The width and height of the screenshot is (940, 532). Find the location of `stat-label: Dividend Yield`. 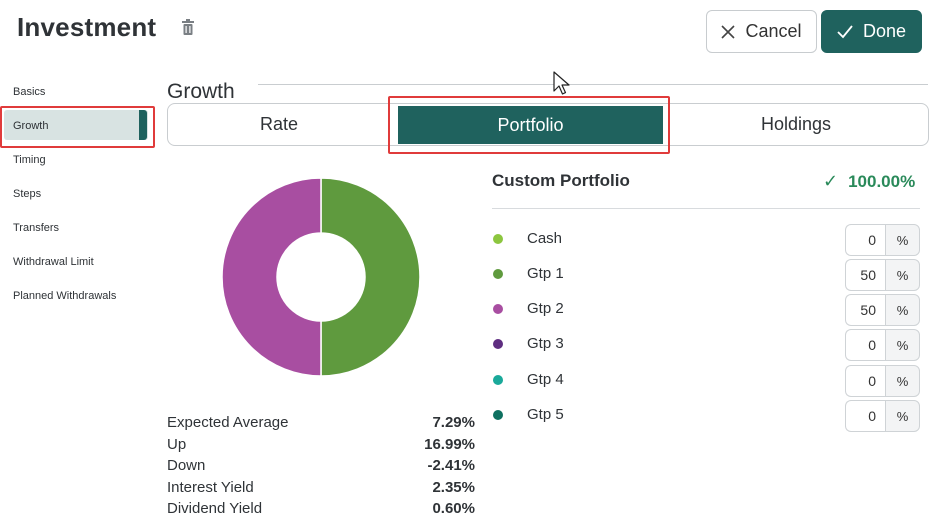

stat-label: Dividend Yield is located at coordinates (215, 508).